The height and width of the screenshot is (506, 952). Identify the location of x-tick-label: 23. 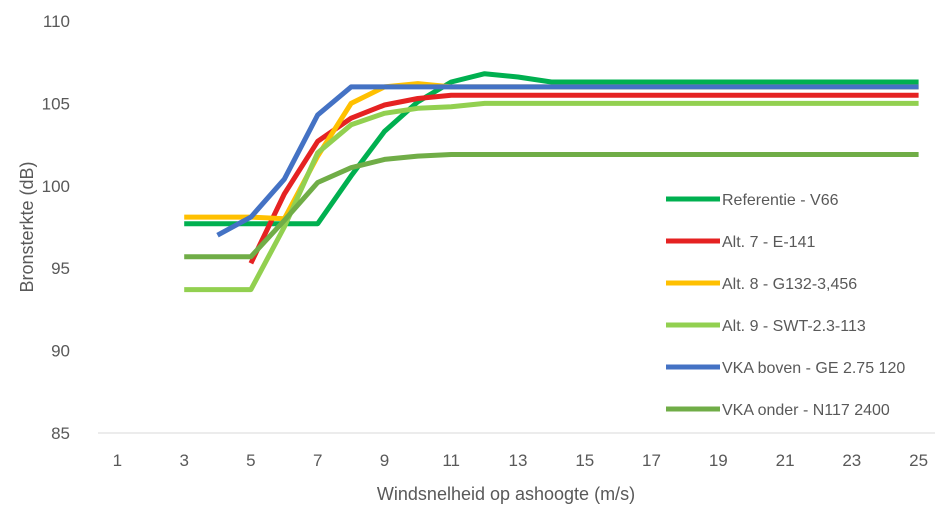
(851, 460).